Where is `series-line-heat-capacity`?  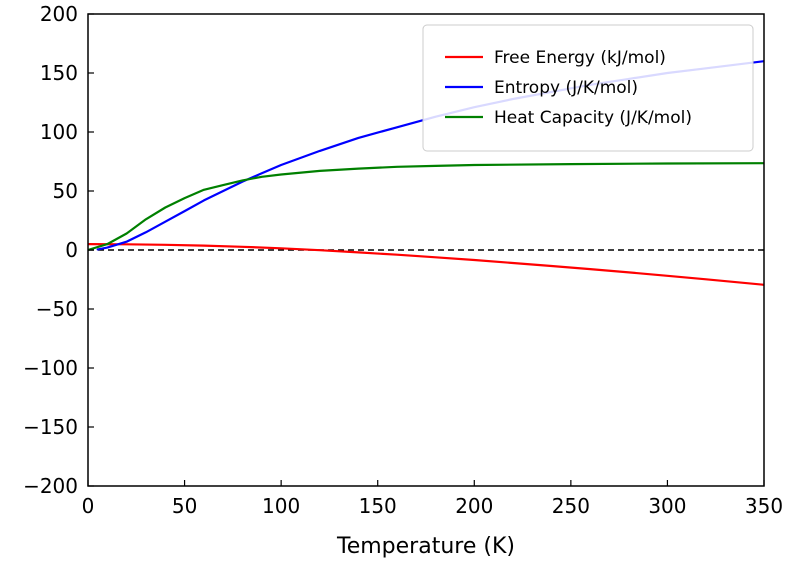 series-line-heat-capacity is located at coordinates (426, 207).